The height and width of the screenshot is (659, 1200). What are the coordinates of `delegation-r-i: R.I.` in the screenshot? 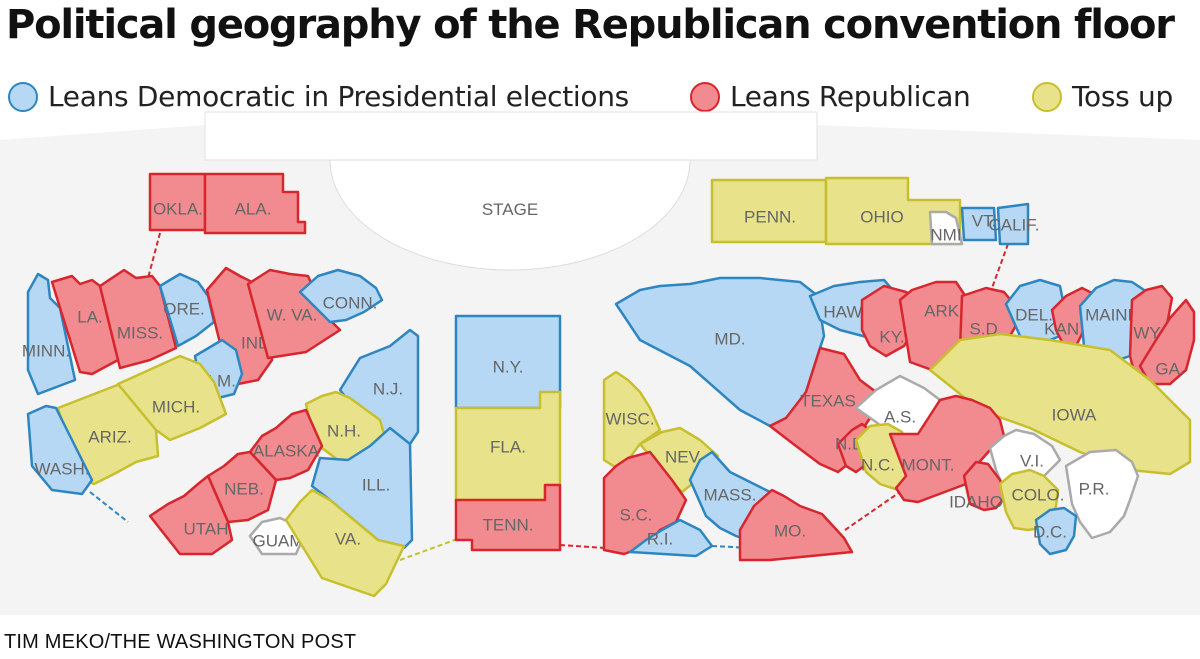 It's located at (671, 538).